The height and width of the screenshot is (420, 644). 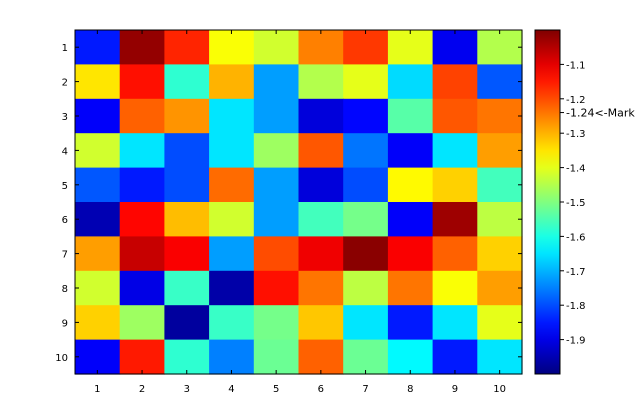 I want to click on colorbar-ticks: -1.9 -1.8 -1.7 -1.6 -1.5 -1.4 -1.3 -1.2 -1.1, so click(x=573, y=203).